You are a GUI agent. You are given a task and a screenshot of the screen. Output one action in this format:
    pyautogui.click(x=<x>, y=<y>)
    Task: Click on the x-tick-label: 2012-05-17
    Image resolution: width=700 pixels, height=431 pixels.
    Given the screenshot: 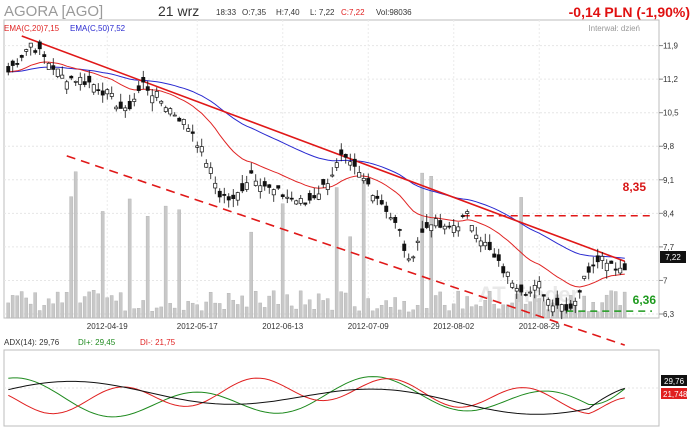 What is the action you would take?
    pyautogui.click(x=197, y=326)
    